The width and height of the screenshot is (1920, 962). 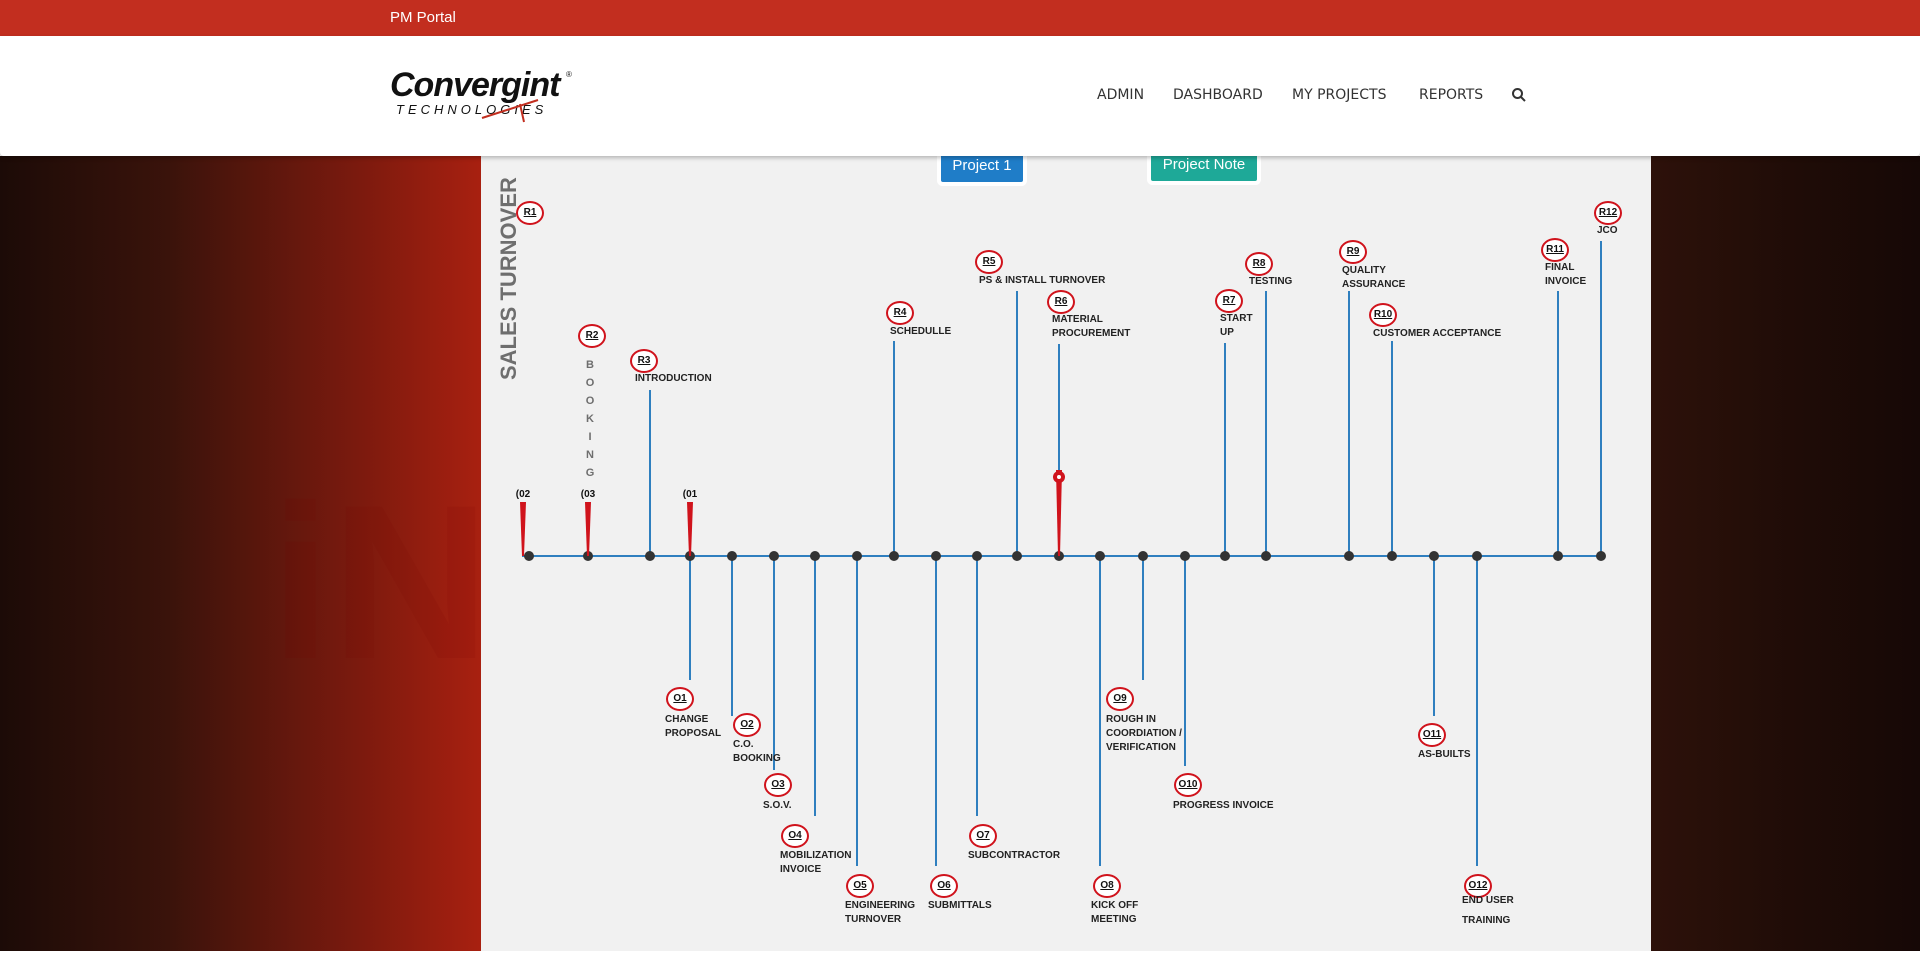 What do you see at coordinates (1477, 556) in the screenshot?
I see `node-o12` at bounding box center [1477, 556].